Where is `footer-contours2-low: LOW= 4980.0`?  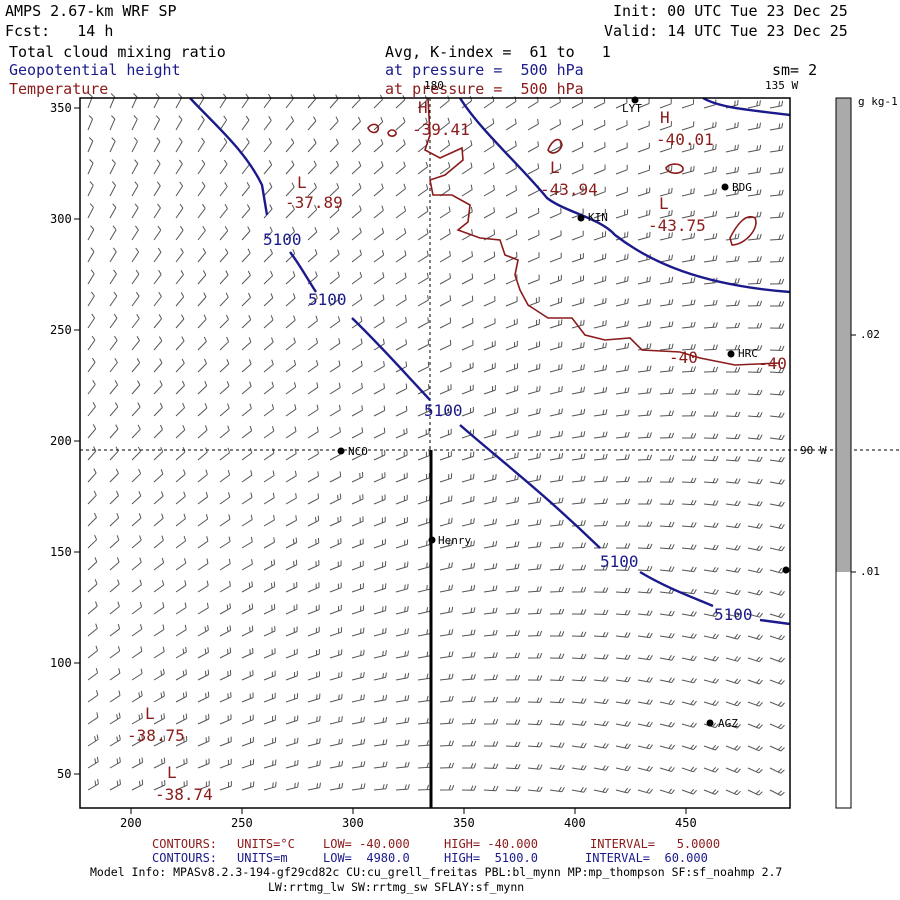 footer-contours2-low: LOW= 4980.0 is located at coordinates (366, 858).